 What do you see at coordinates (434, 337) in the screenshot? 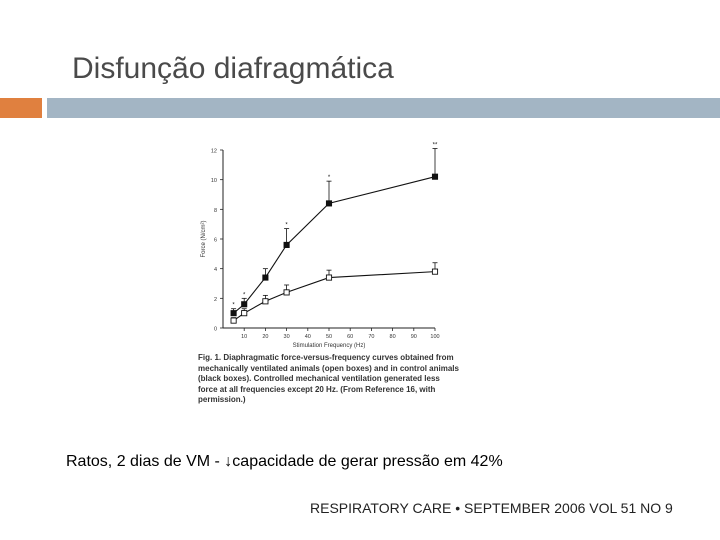
I see `x-tick-label: 100` at bounding box center [434, 337].